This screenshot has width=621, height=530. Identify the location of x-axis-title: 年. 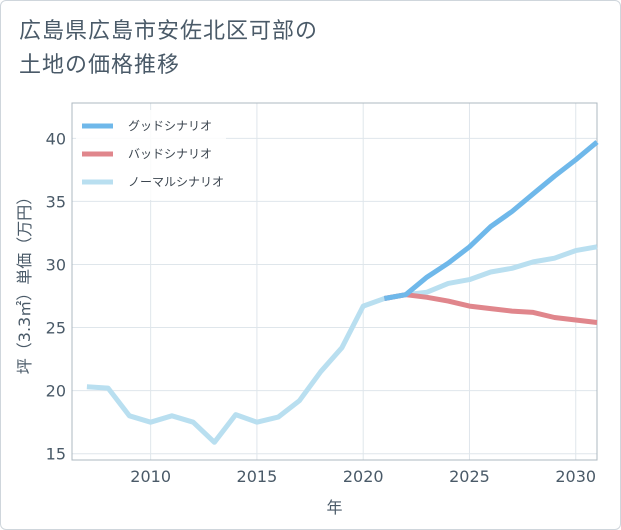
(334, 507).